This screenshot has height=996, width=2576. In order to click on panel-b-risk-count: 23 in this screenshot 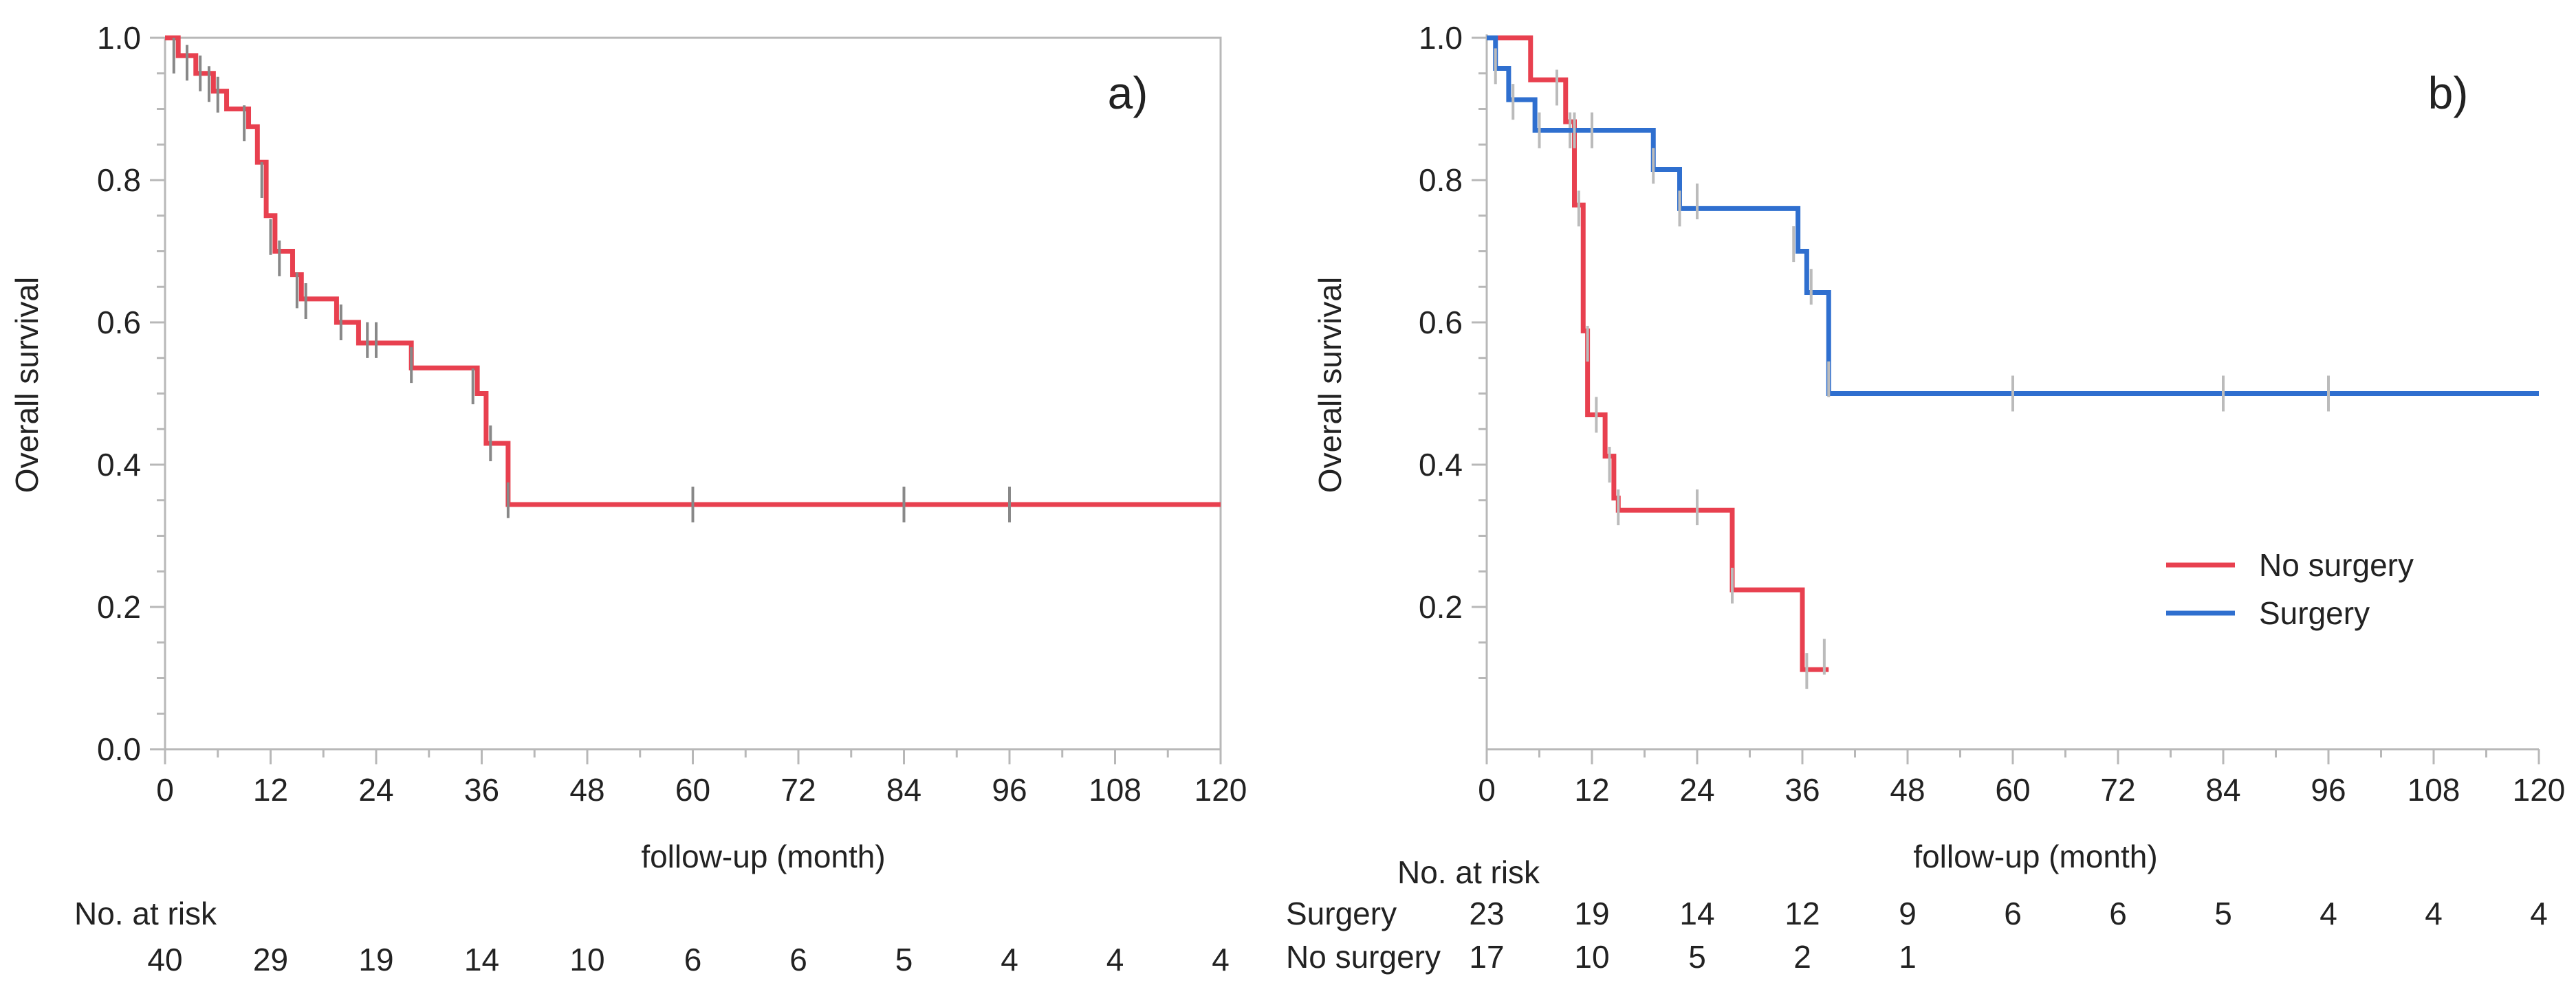, I will do `click(1486, 914)`.